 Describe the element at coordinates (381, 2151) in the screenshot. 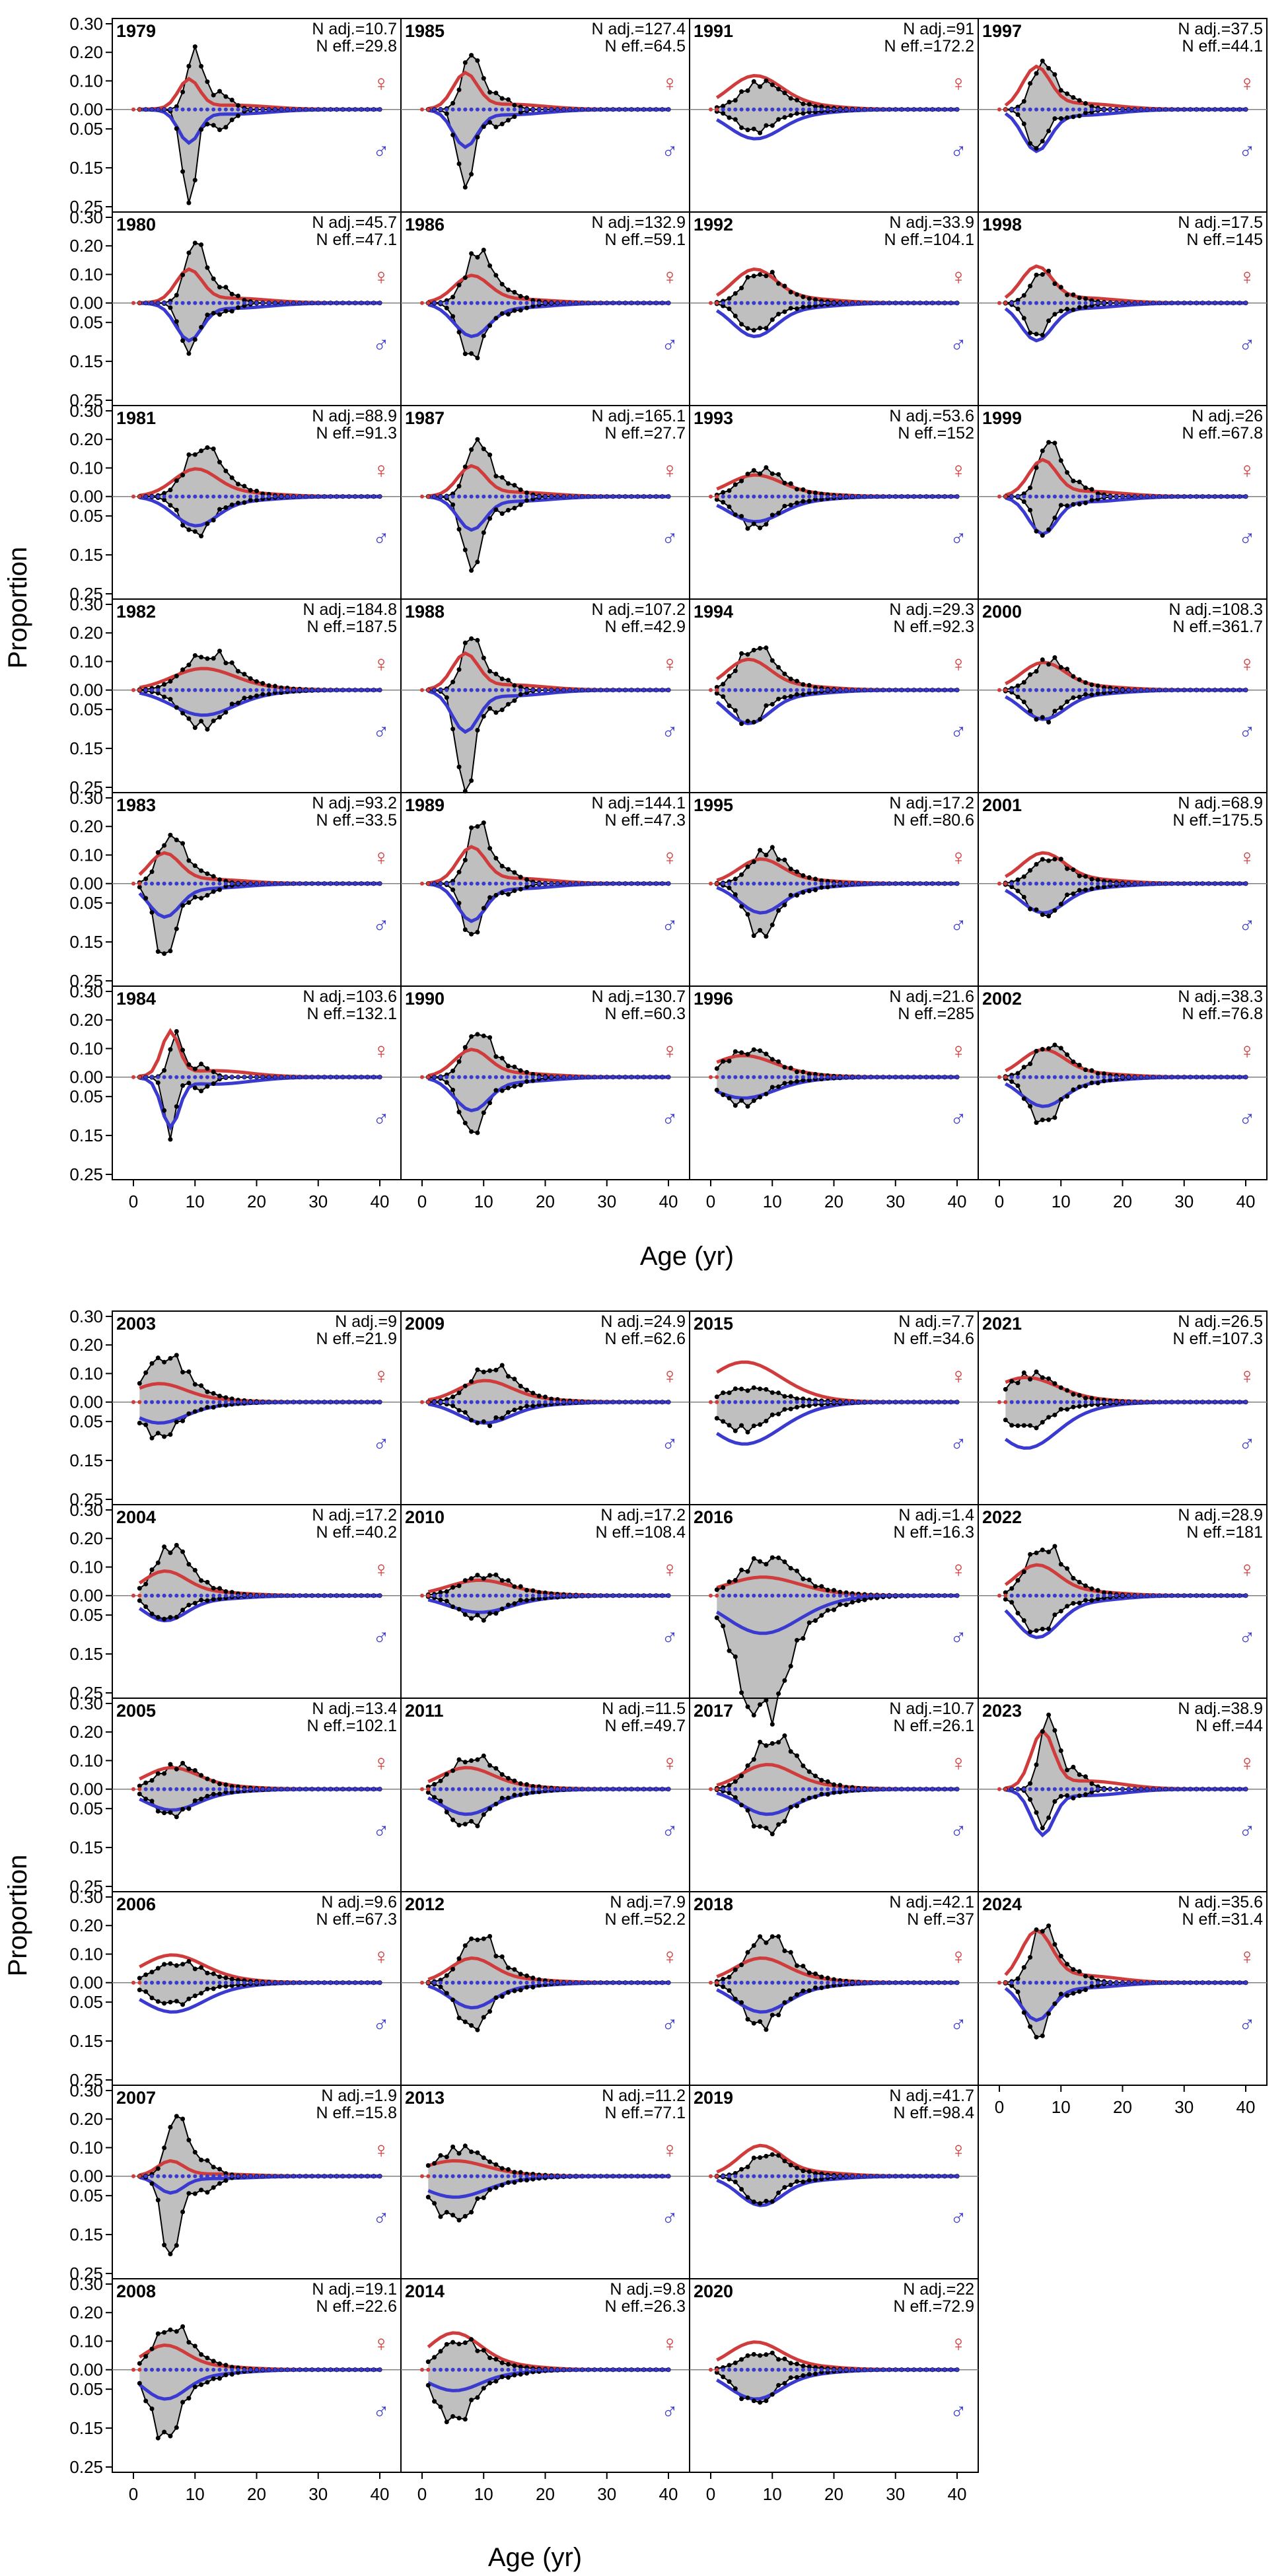

I see `female-symbol: ♀` at that location.